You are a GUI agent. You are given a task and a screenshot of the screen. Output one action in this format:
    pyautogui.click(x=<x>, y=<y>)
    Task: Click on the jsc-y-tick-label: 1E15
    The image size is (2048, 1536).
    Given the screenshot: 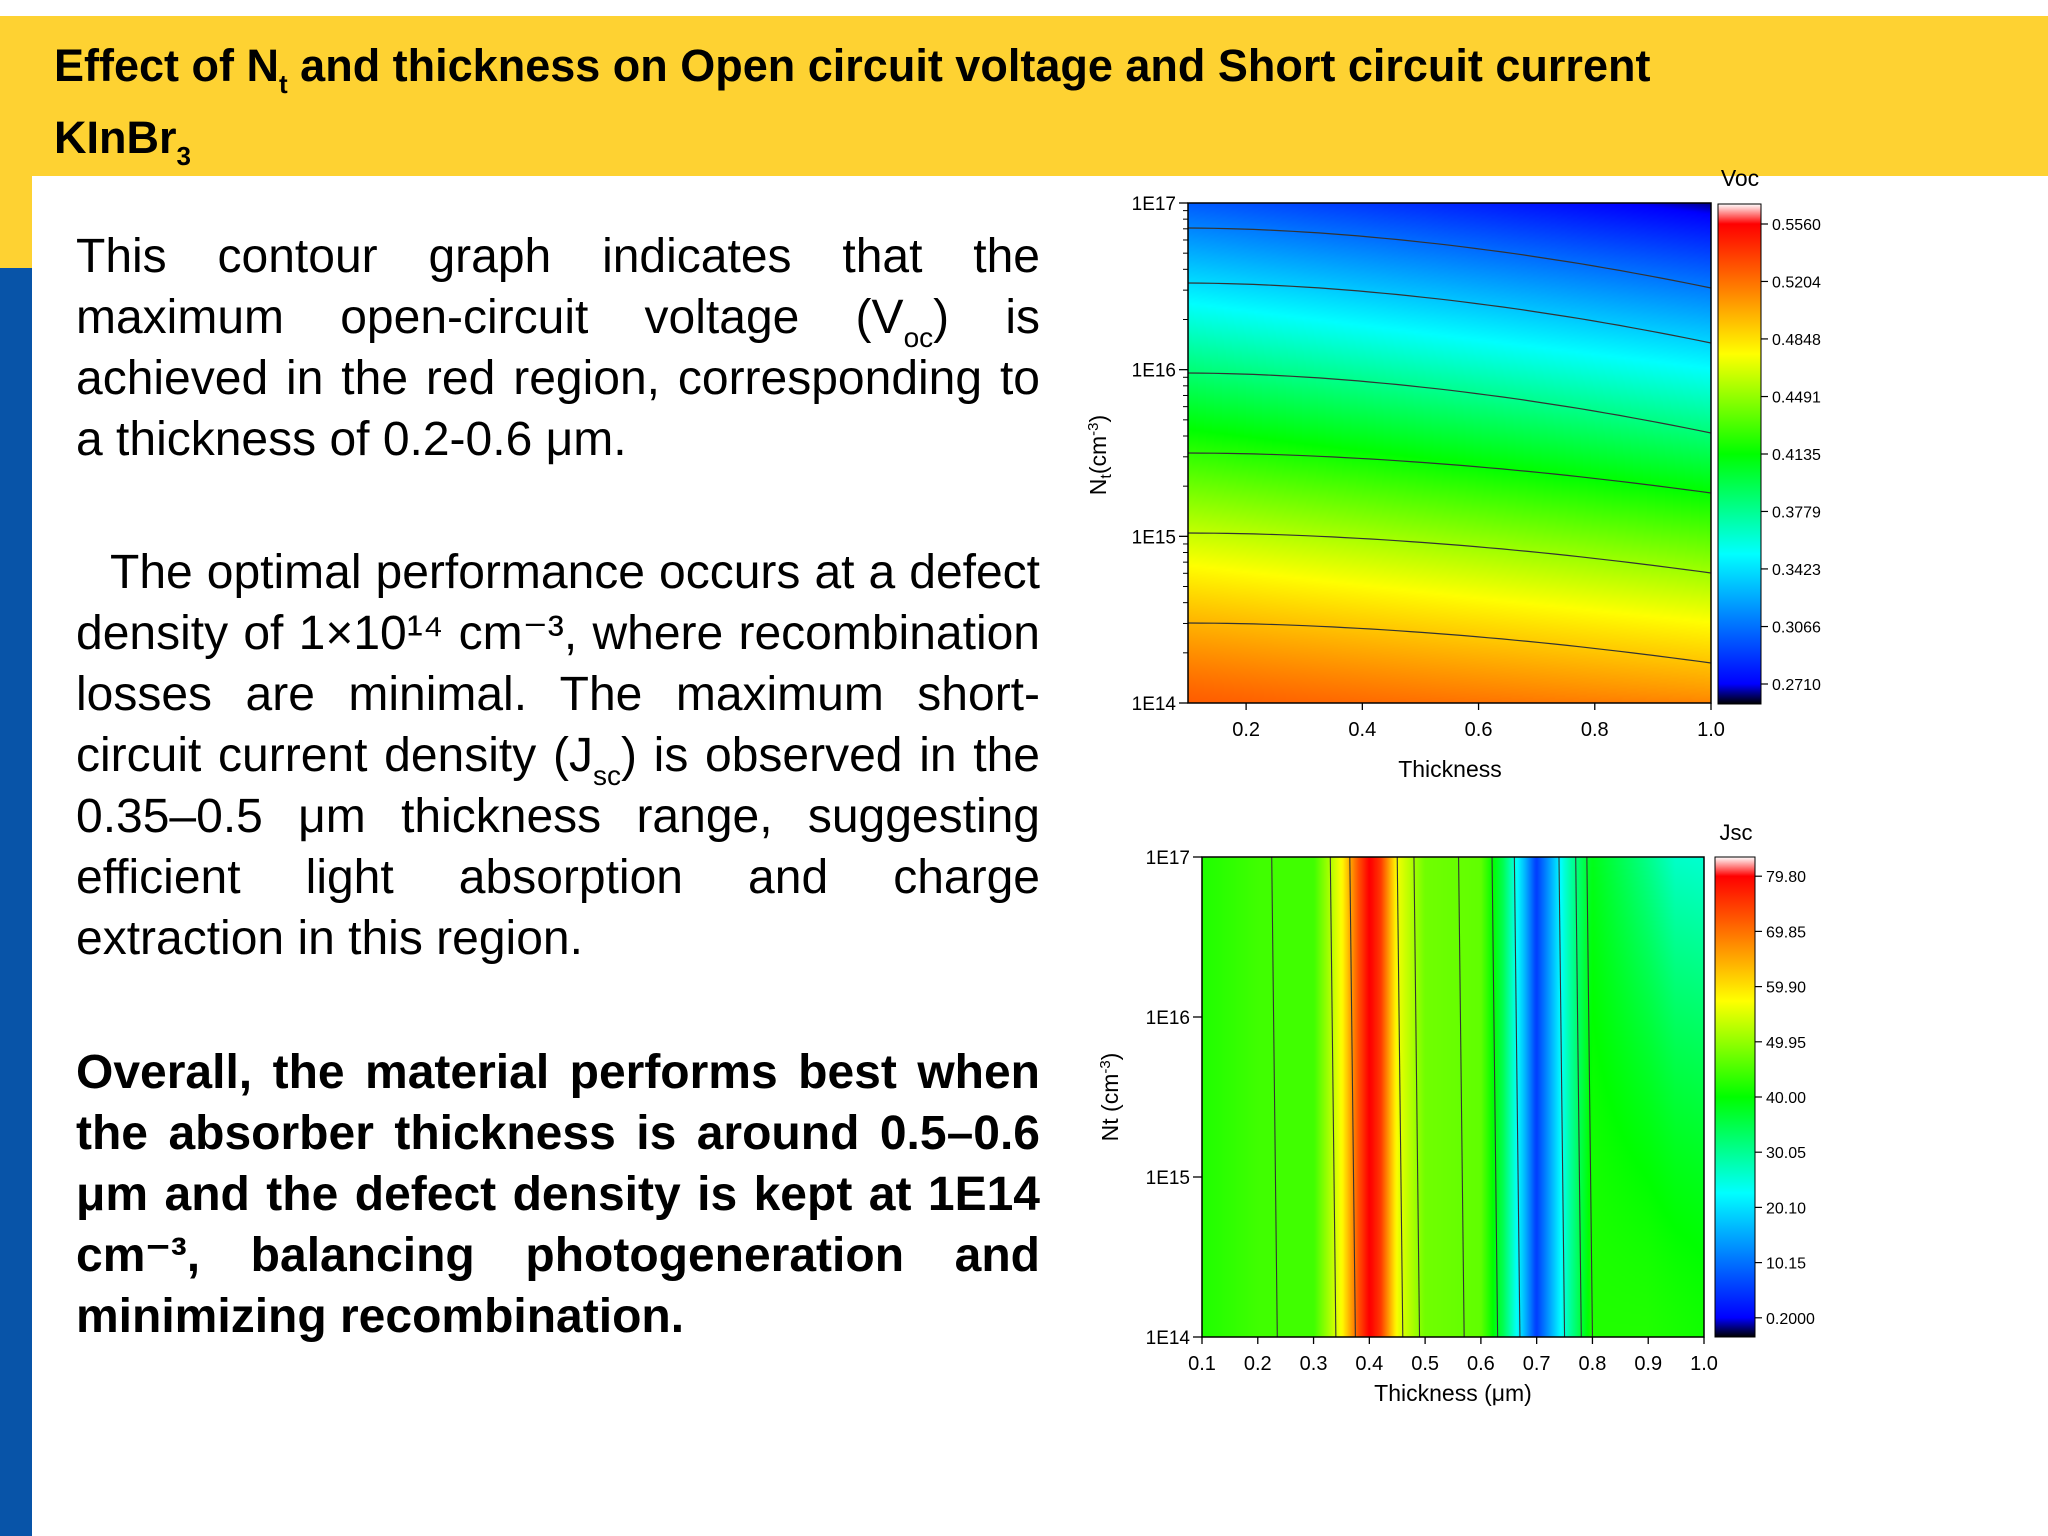 What is the action you would take?
    pyautogui.click(x=1168, y=1178)
    